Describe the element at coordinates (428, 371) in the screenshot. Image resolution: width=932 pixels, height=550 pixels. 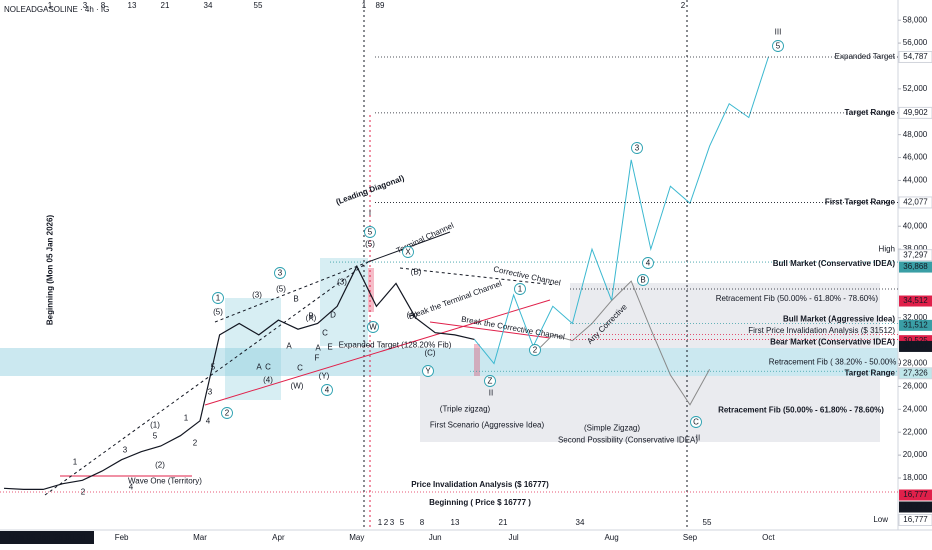
I see `annotation: Y` at that location.